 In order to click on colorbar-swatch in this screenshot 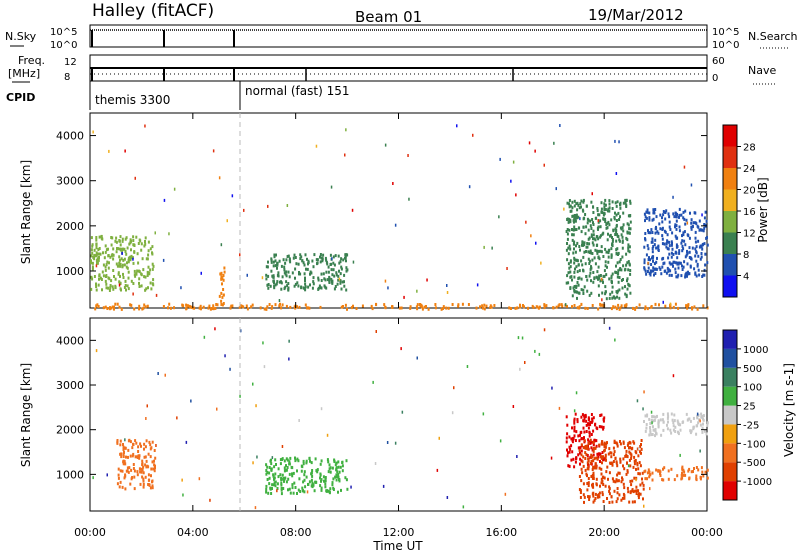, I will do `click(730, 396)`.